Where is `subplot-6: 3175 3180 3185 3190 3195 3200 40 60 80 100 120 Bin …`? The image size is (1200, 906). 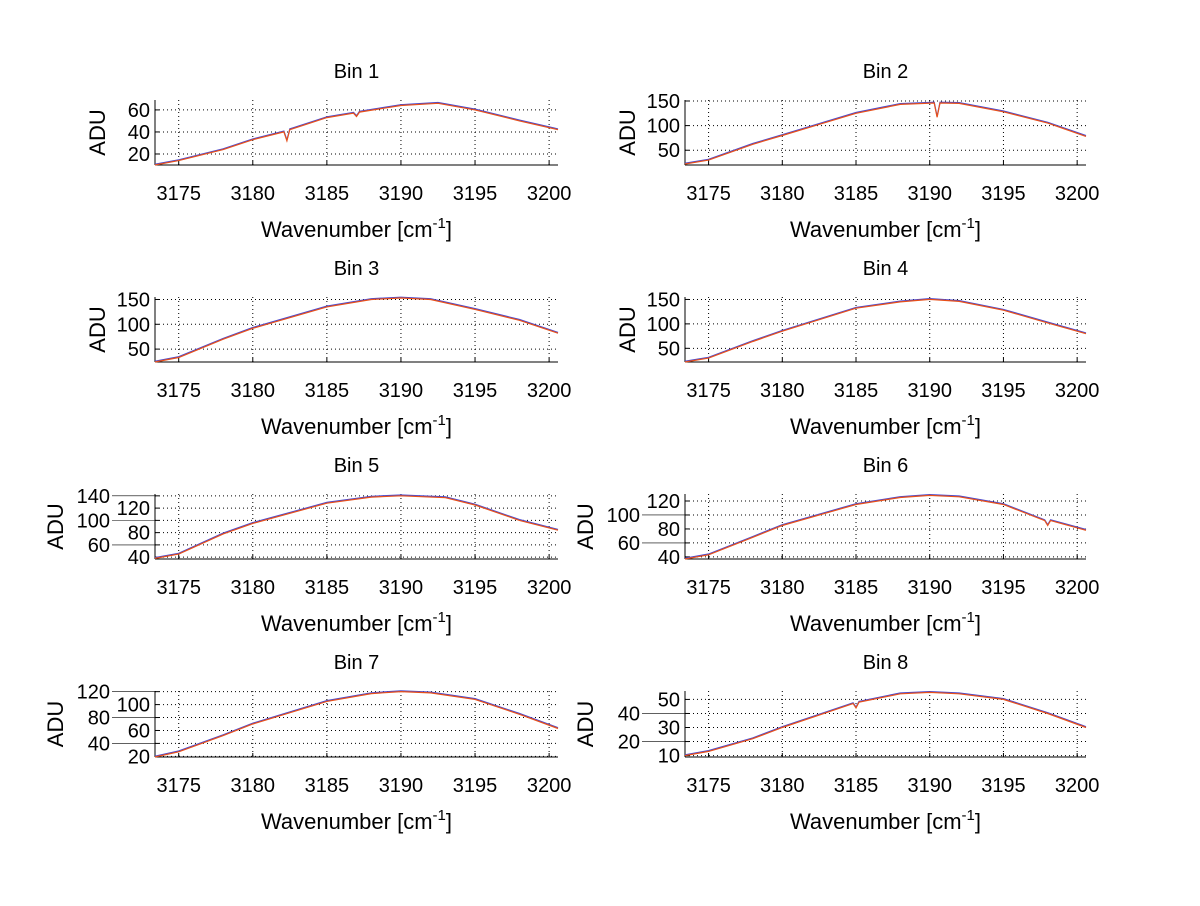 subplot-6: 3175 3180 3185 3190 3195 3200 40 60 80 100 120 Bin … is located at coordinates (836, 545).